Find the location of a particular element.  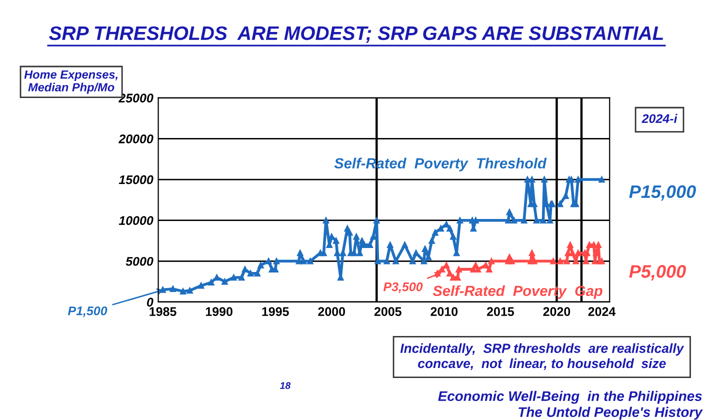

text: 18 is located at coordinates (285, 386).